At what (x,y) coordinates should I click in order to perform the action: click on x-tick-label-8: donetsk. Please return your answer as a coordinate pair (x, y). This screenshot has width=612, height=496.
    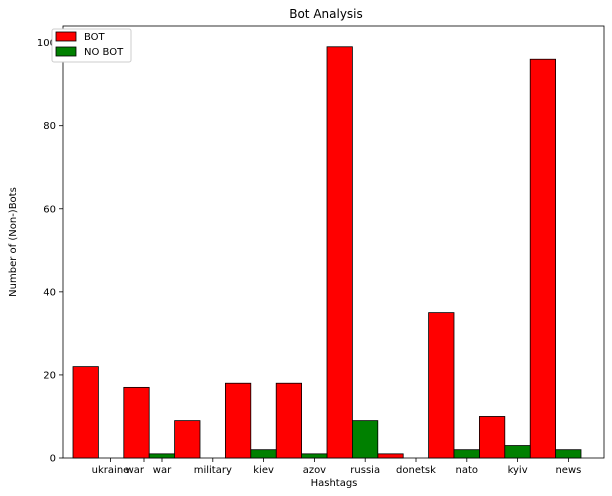
    Looking at the image, I should click on (416, 470).